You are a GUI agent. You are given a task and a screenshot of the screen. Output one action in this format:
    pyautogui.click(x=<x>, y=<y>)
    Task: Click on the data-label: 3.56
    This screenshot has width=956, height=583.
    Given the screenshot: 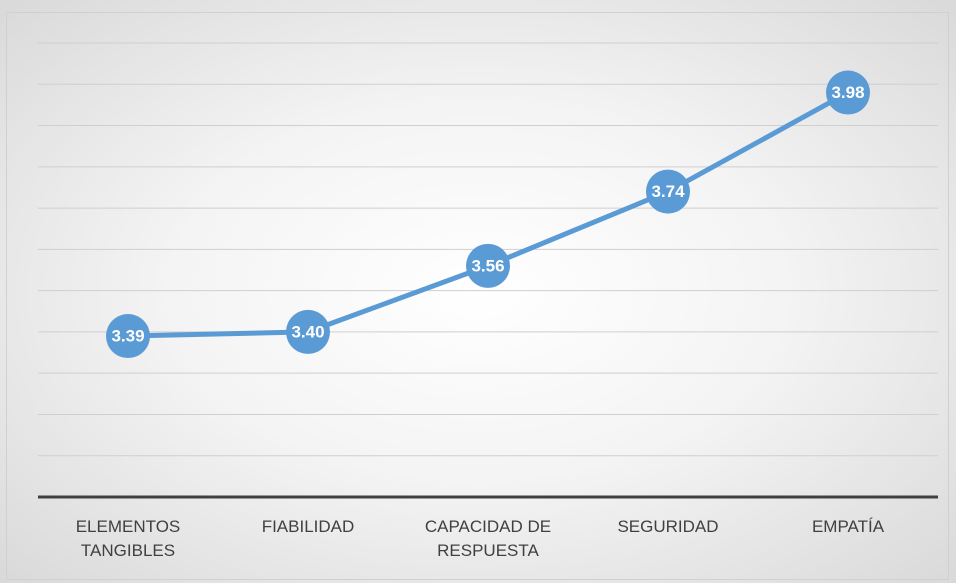 What is the action you would take?
    pyautogui.click(x=487, y=265)
    